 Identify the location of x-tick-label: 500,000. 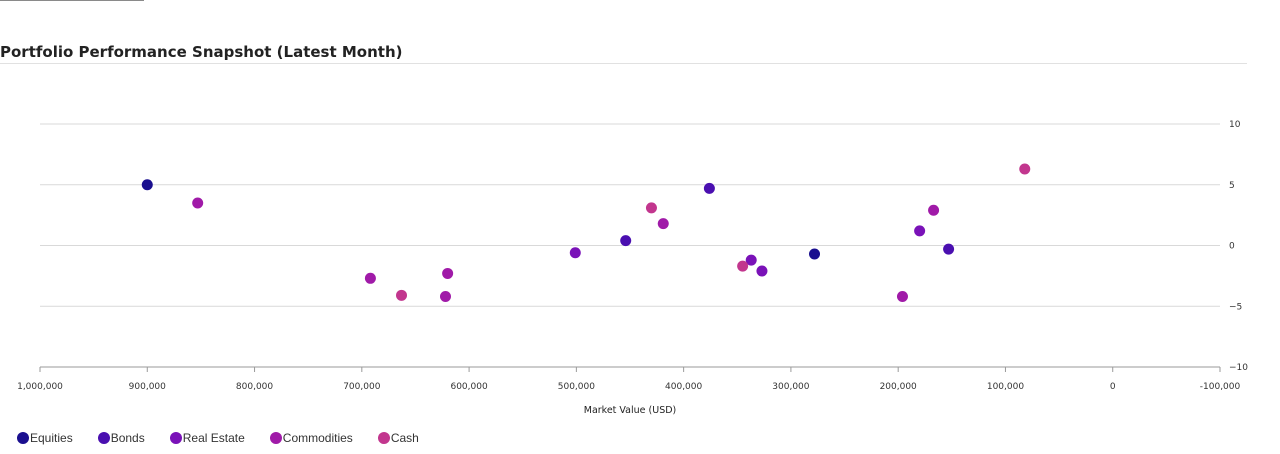
(576, 387).